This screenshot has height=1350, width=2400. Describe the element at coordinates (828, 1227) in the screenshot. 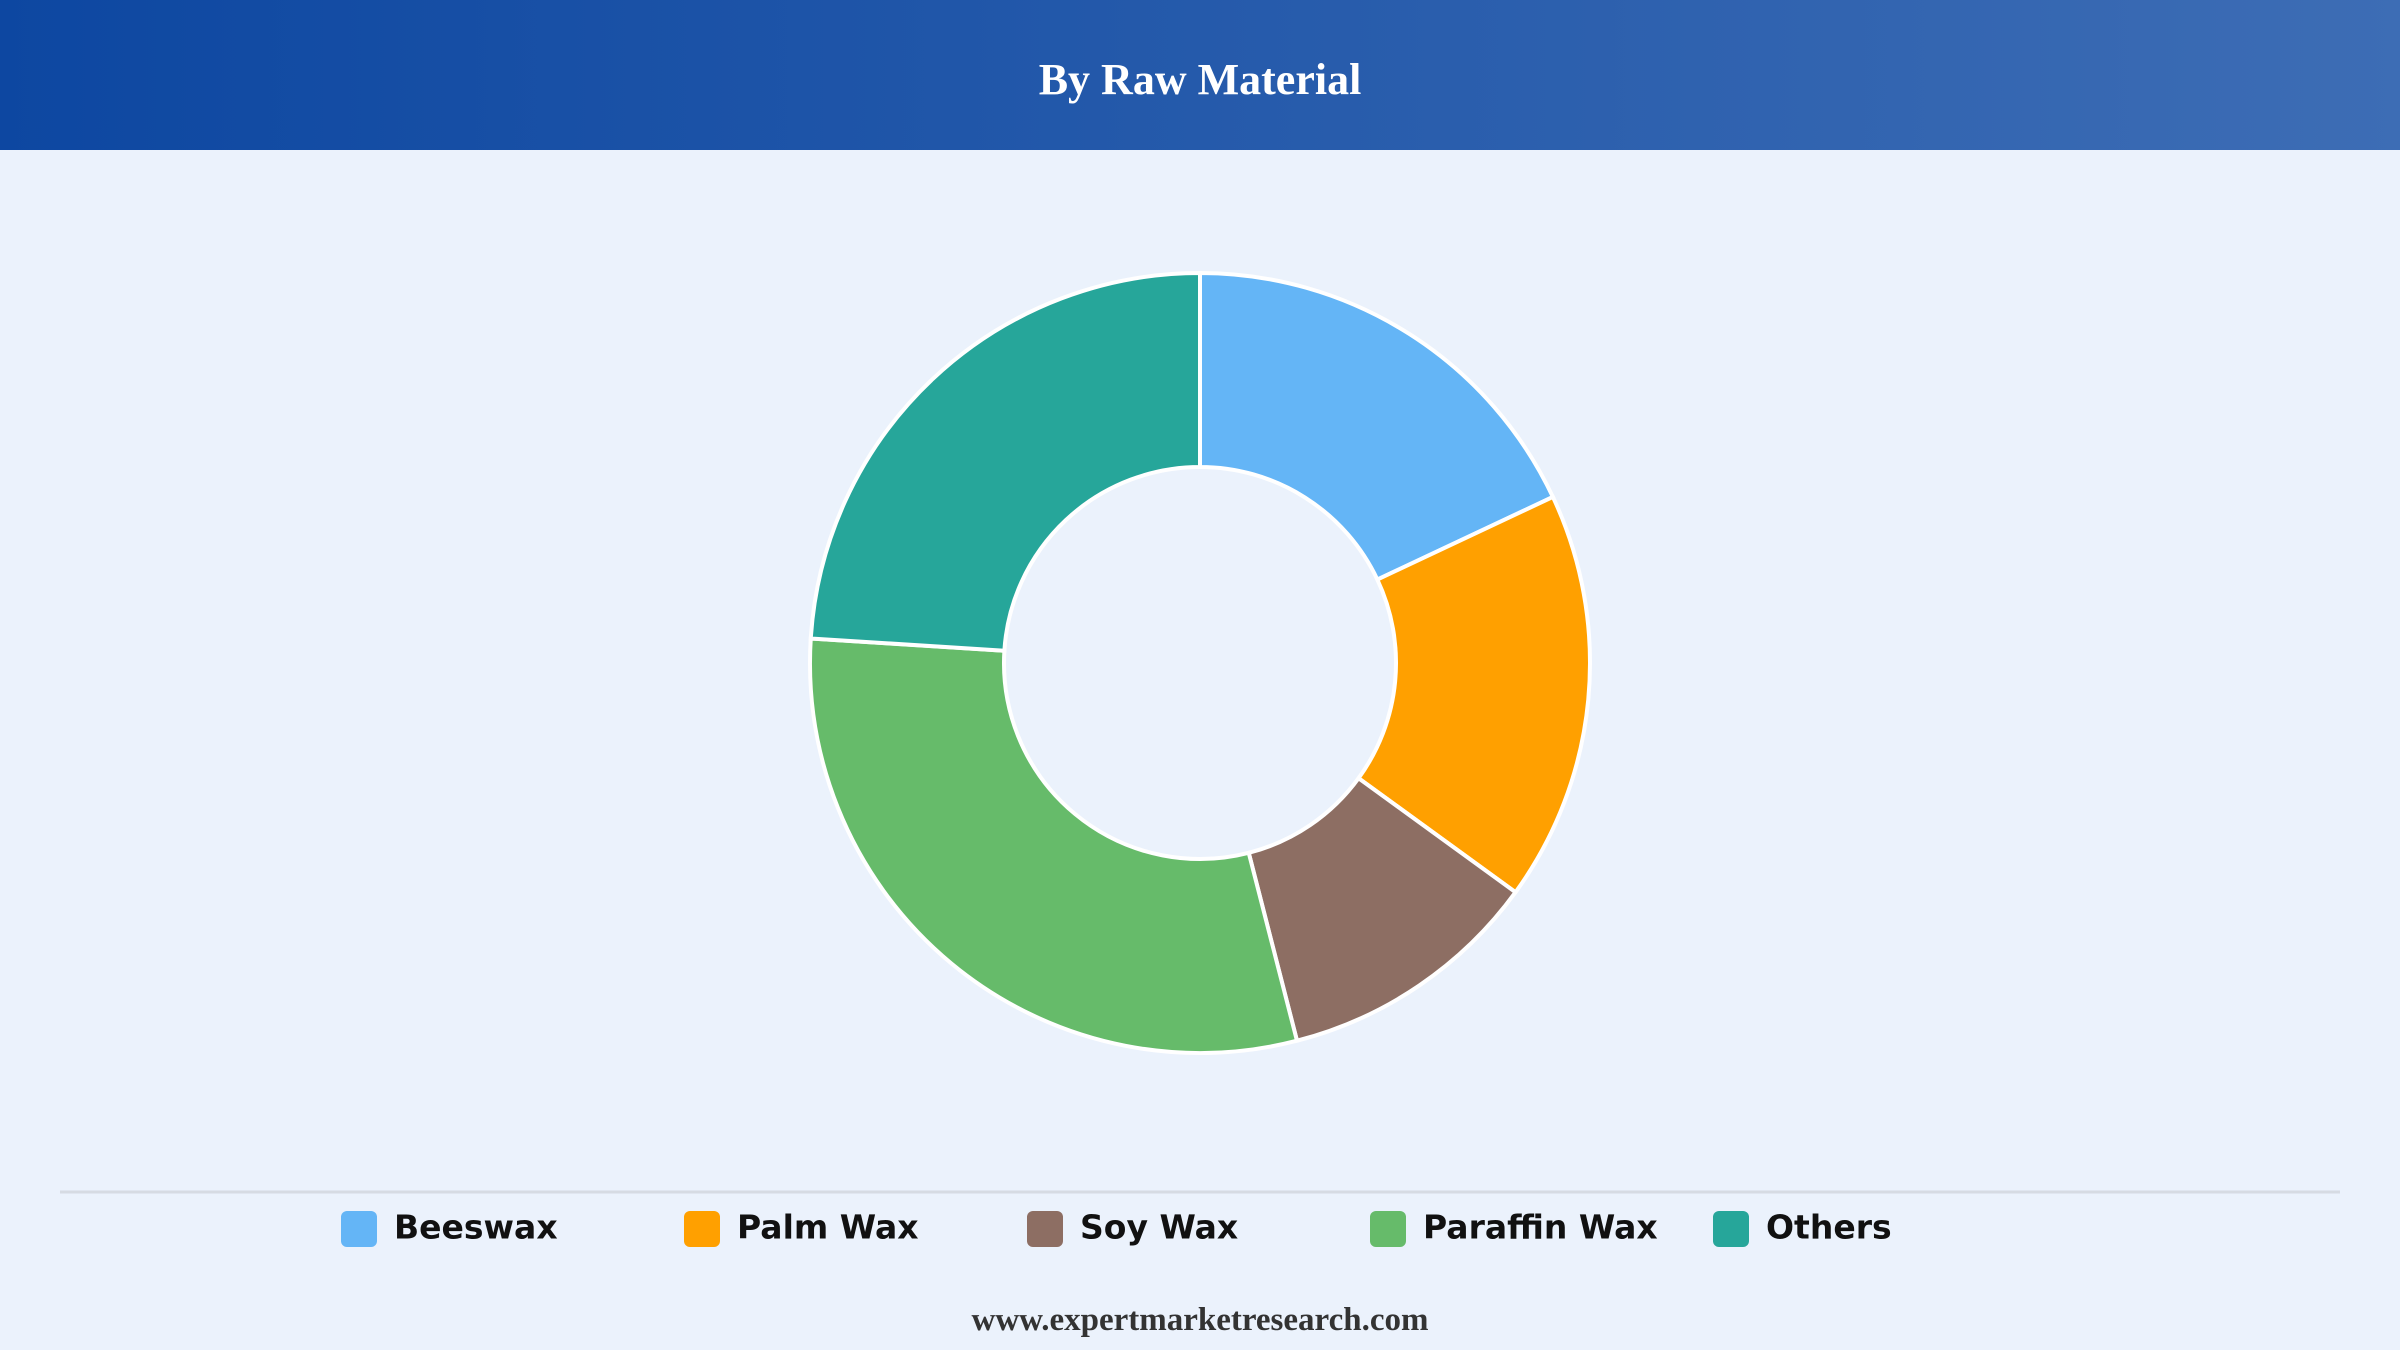

I see `legend-label: Palm Wax` at that location.